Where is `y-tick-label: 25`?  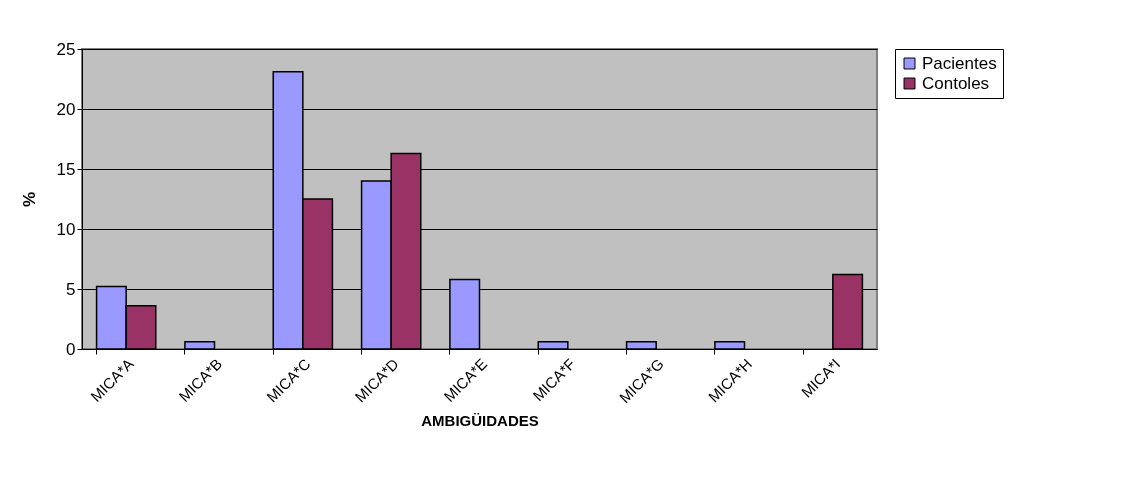
y-tick-label: 25 is located at coordinates (66, 49).